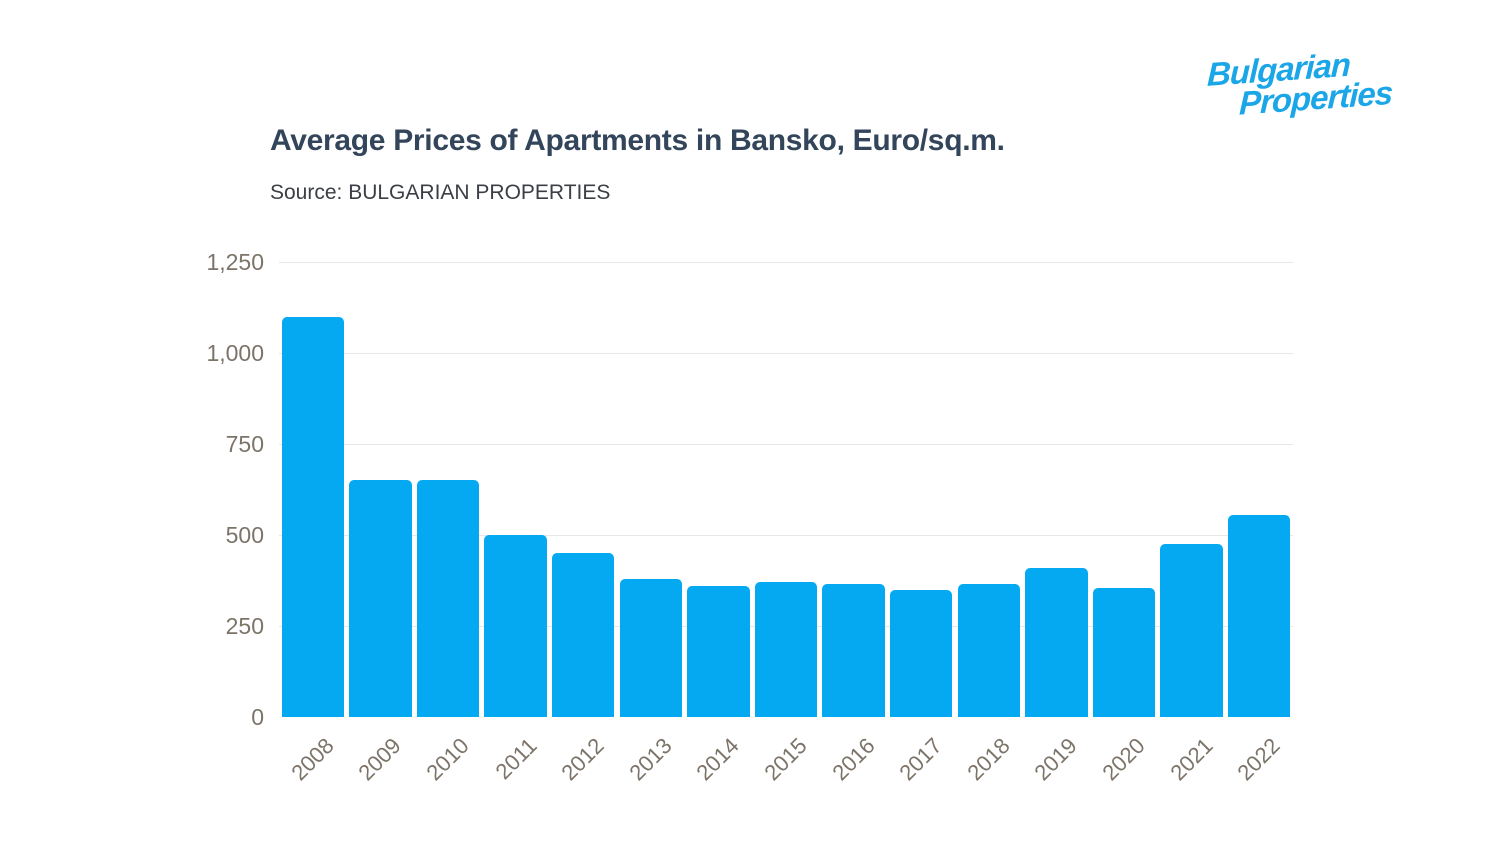  I want to click on bar-2022, so click(1259, 615).